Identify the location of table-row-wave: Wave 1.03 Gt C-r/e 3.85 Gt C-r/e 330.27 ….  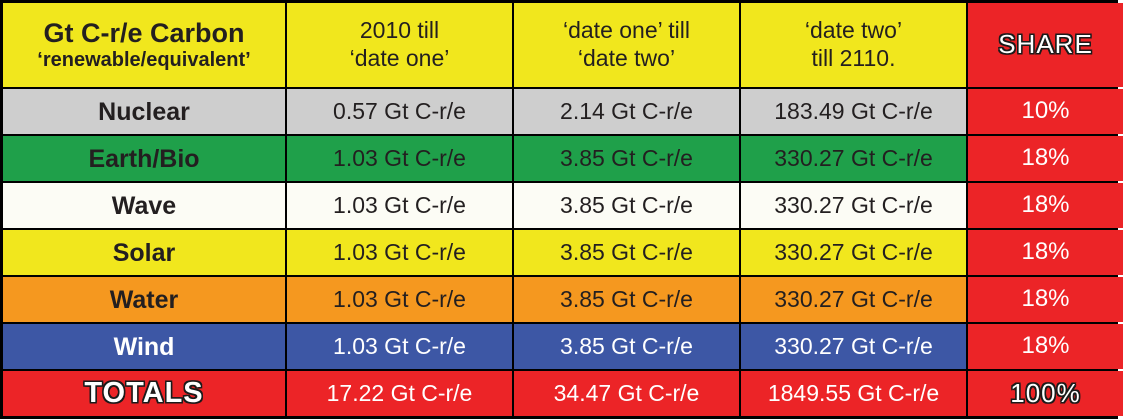
(563, 205).